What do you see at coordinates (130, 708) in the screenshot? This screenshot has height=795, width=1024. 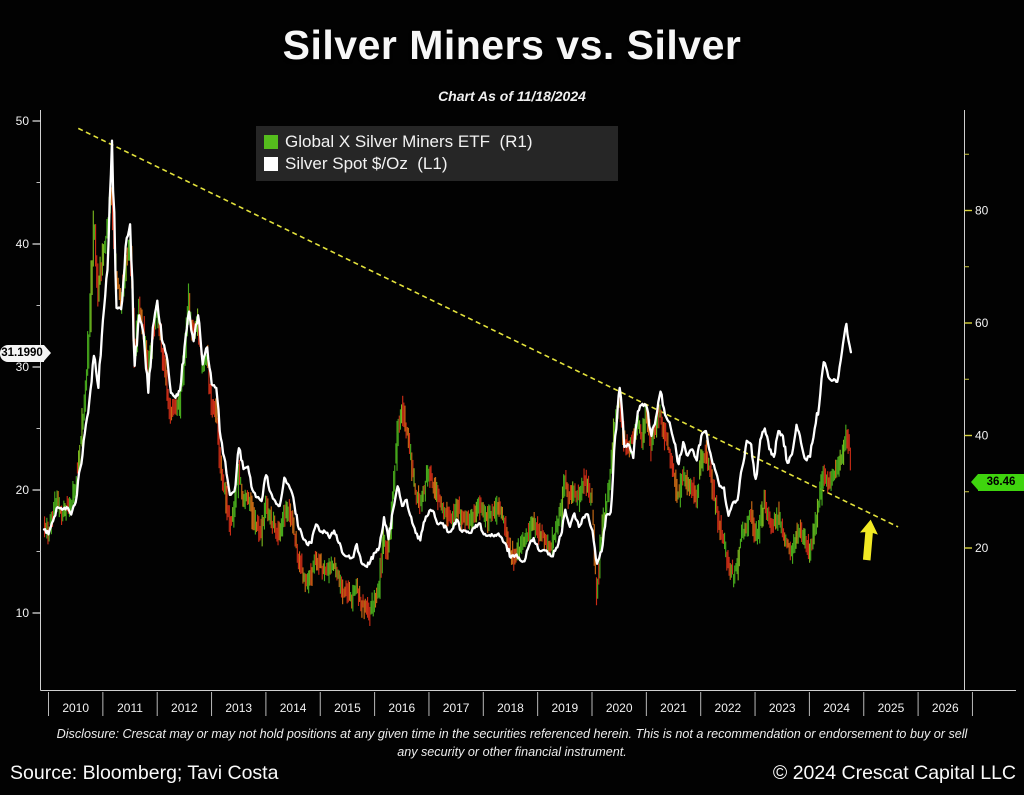 I see `svg-text: 2011` at bounding box center [130, 708].